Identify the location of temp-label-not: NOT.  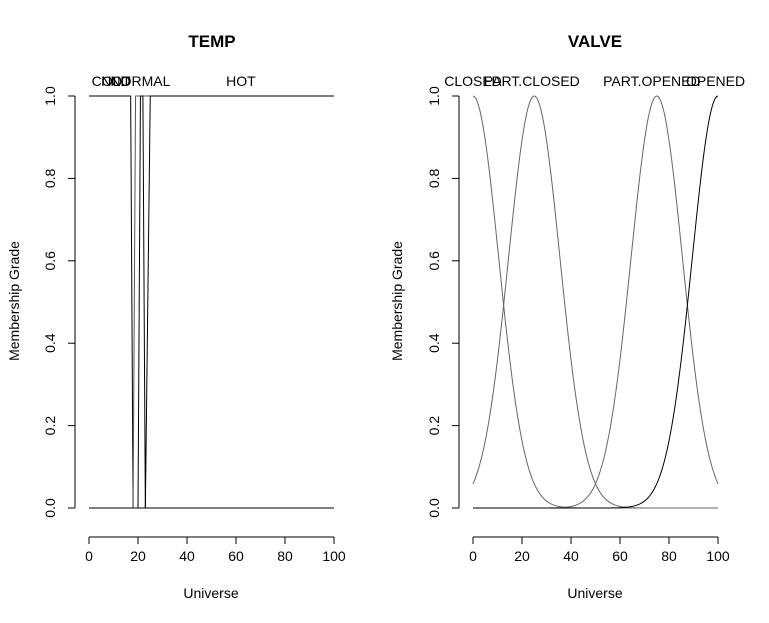
(116, 81).